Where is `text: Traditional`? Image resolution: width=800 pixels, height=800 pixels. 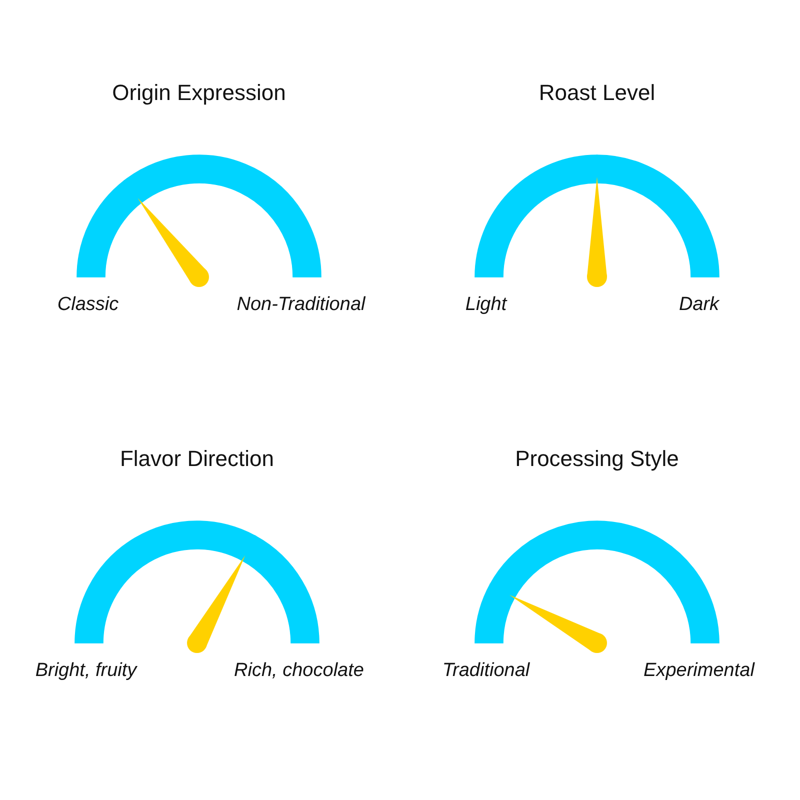
text: Traditional is located at coordinates (486, 670).